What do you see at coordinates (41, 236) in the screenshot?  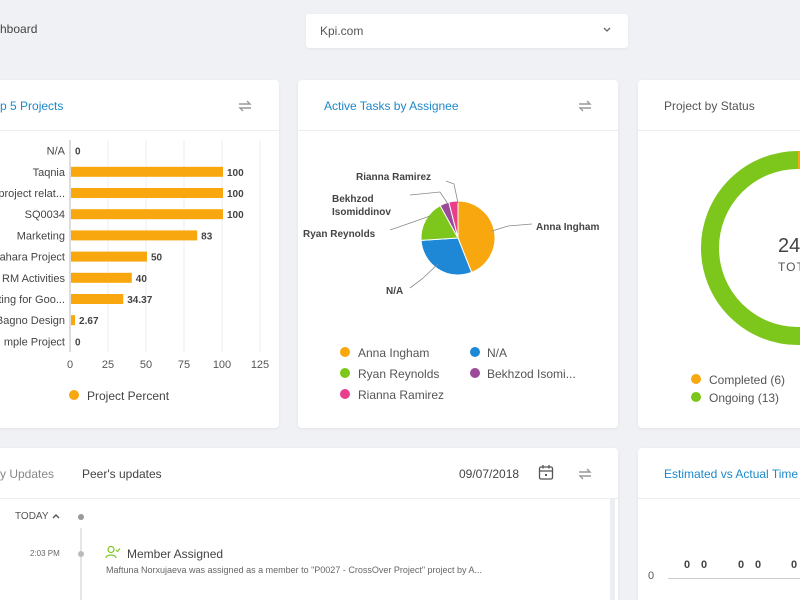 I see `category-label: Marketing` at bounding box center [41, 236].